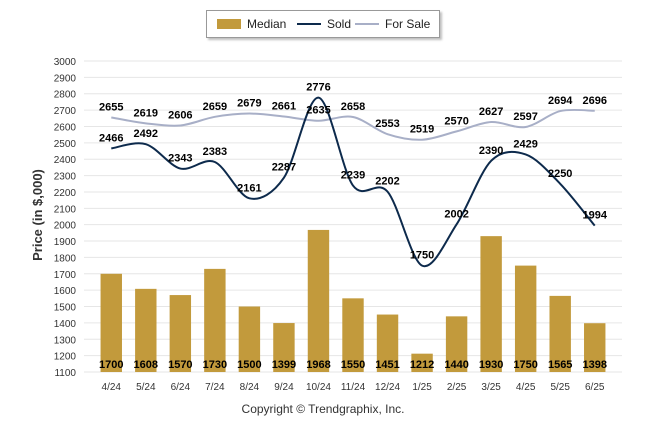  I want to click on median-swatch, so click(229, 24).